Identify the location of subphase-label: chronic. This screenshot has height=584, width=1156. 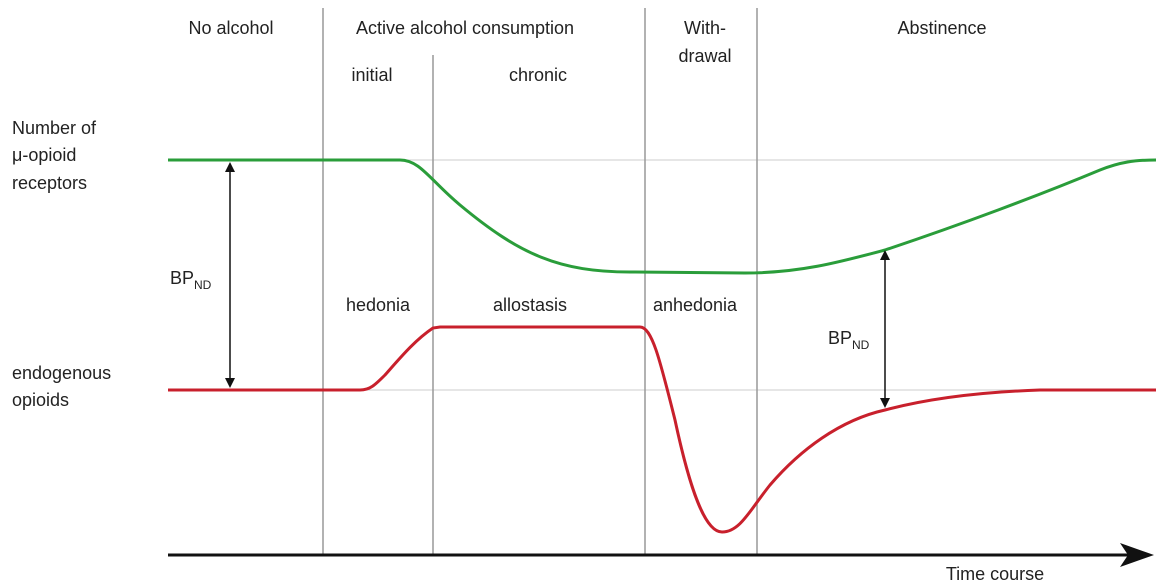
(538, 75).